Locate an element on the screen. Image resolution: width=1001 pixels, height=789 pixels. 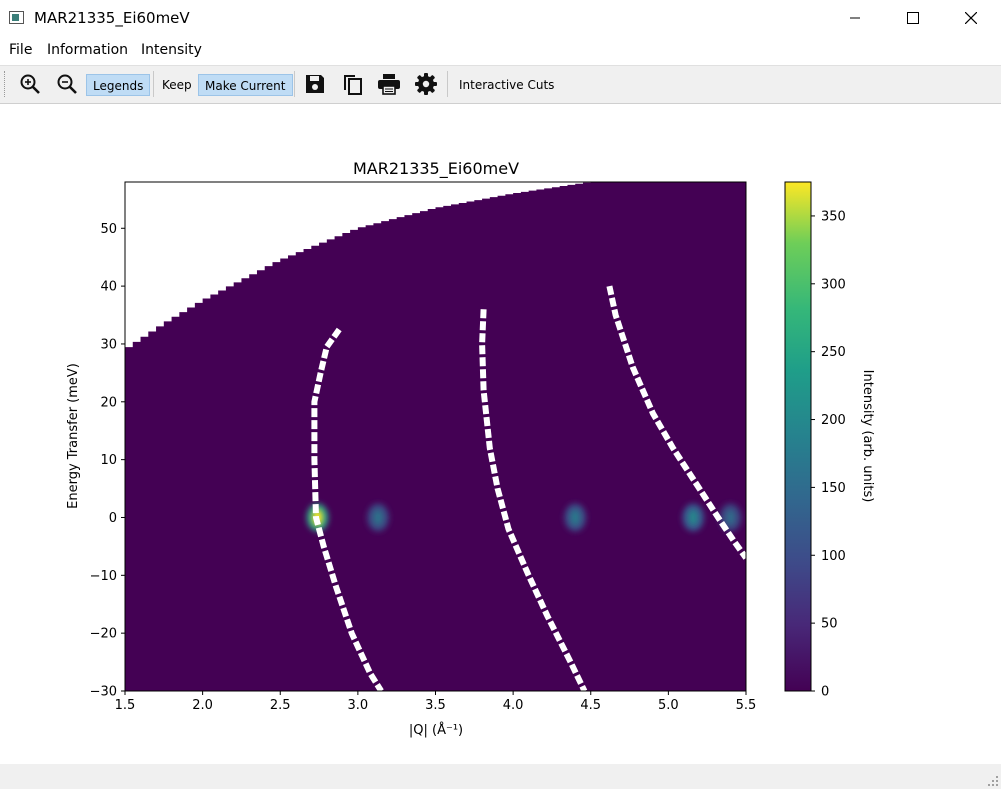
maximize-icon is located at coordinates (913, 18).